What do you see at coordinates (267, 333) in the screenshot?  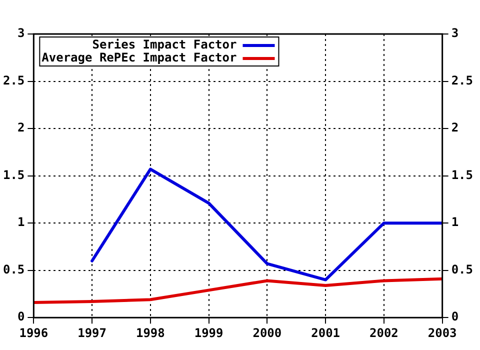 I see `x-tick-label: 2000` at bounding box center [267, 333].